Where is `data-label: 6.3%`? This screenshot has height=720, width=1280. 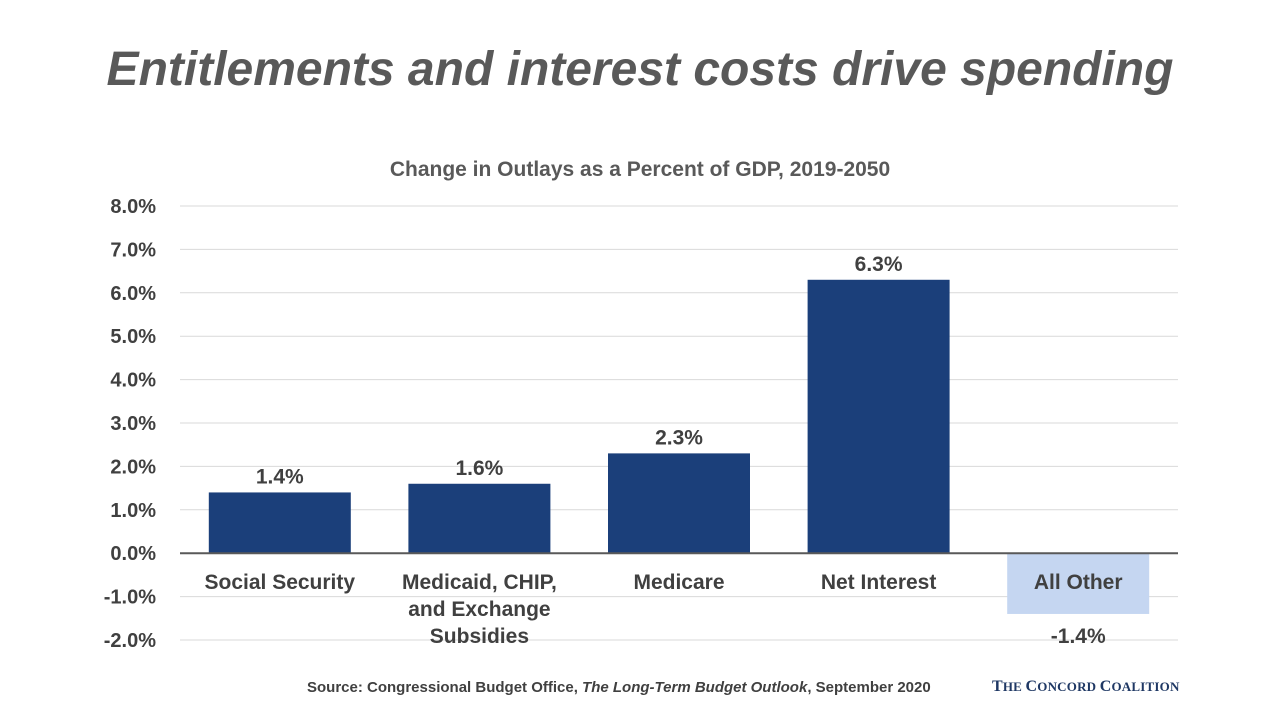 data-label: 6.3% is located at coordinates (879, 264).